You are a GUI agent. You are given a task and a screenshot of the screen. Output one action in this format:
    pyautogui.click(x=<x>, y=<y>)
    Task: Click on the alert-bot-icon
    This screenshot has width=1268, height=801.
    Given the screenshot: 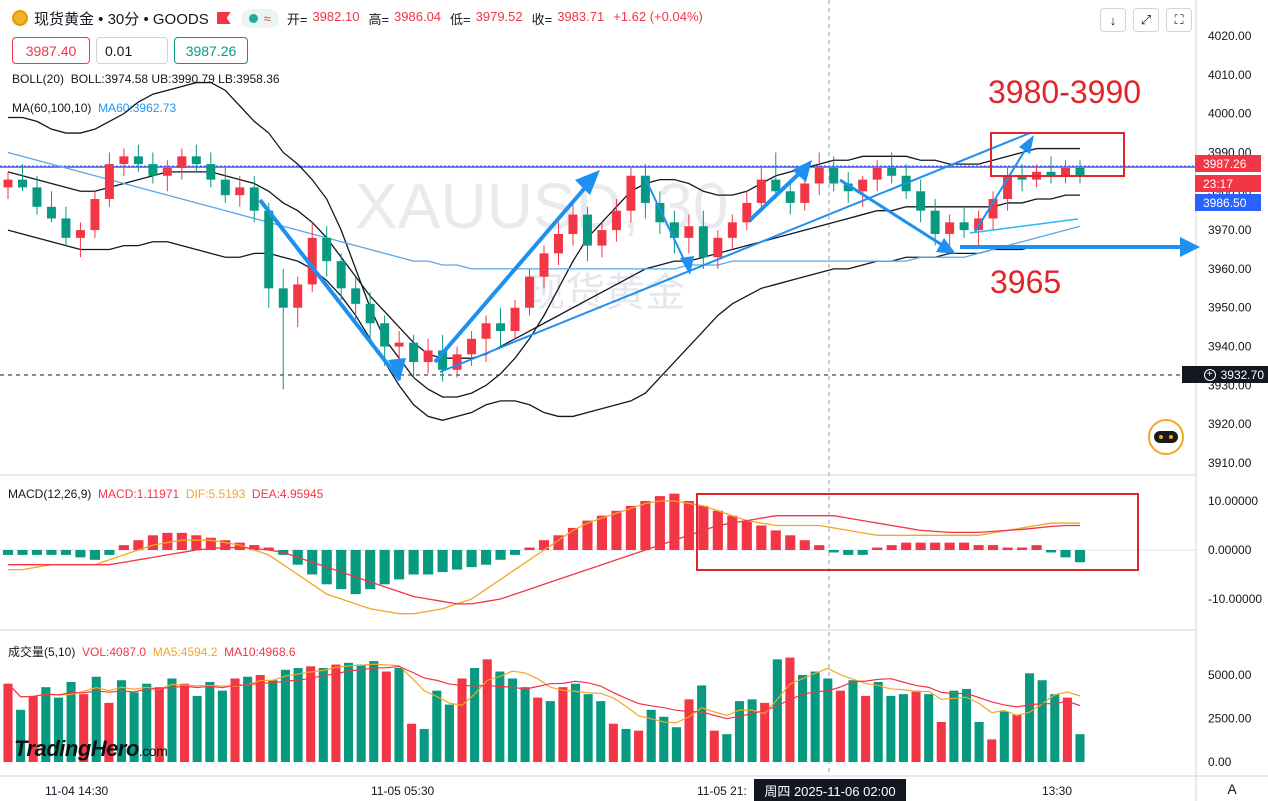 What is the action you would take?
    pyautogui.click(x=1166, y=437)
    